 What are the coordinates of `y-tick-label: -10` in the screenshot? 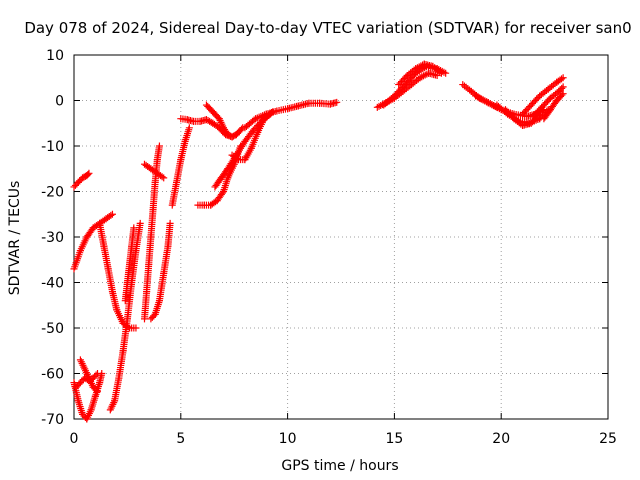 It's located at (52, 147).